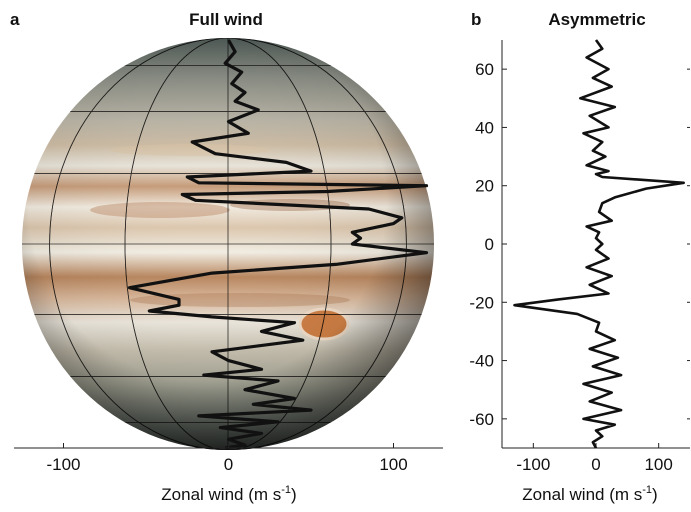  What do you see at coordinates (484, 69) in the screenshot?
I see `y-tick-label: 60` at bounding box center [484, 69].